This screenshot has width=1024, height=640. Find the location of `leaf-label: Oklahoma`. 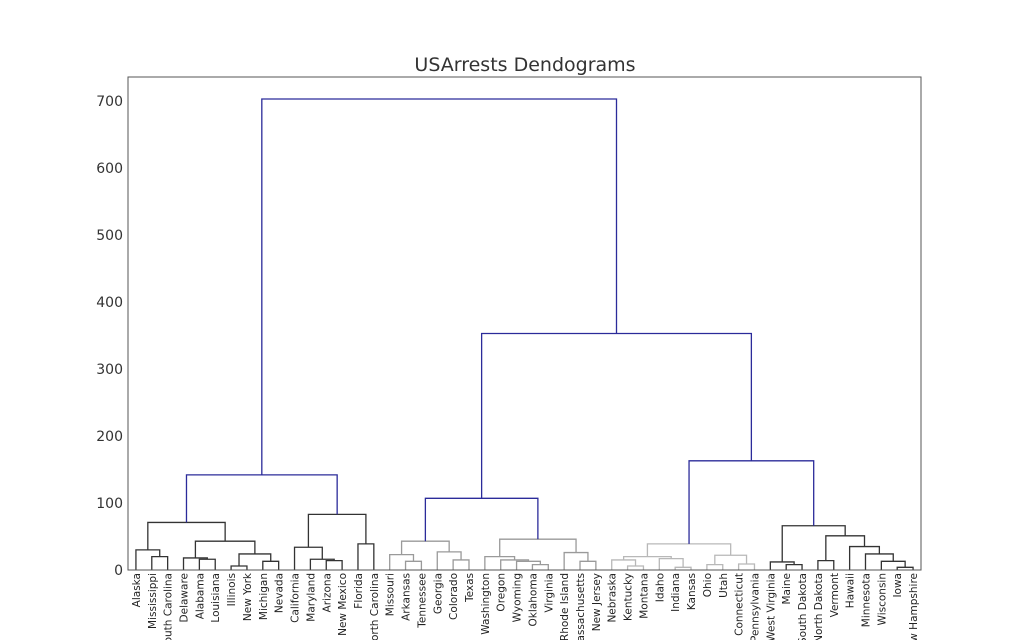

leaf-label: Oklahoma is located at coordinates (533, 599).